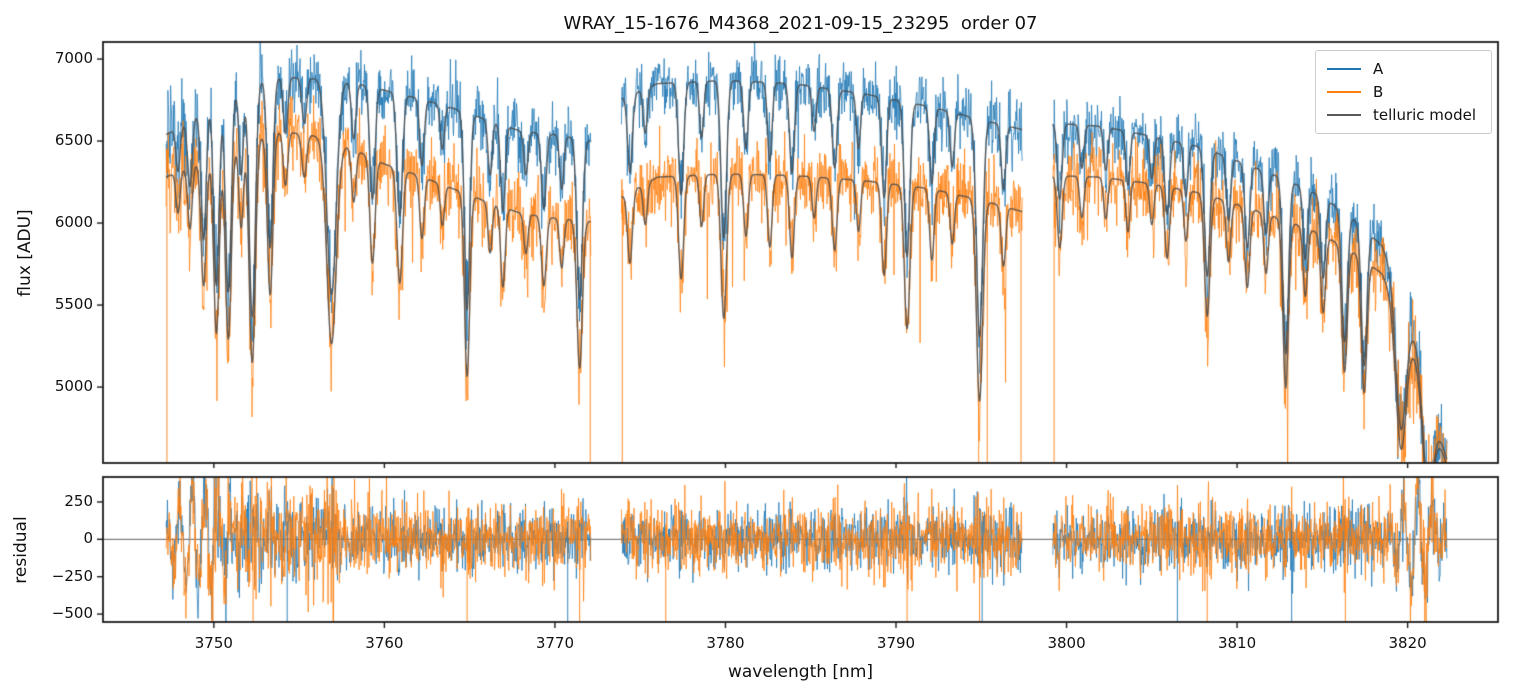 This screenshot has width=1513, height=696. I want to click on legend-item-A: A, so click(1403, 69).